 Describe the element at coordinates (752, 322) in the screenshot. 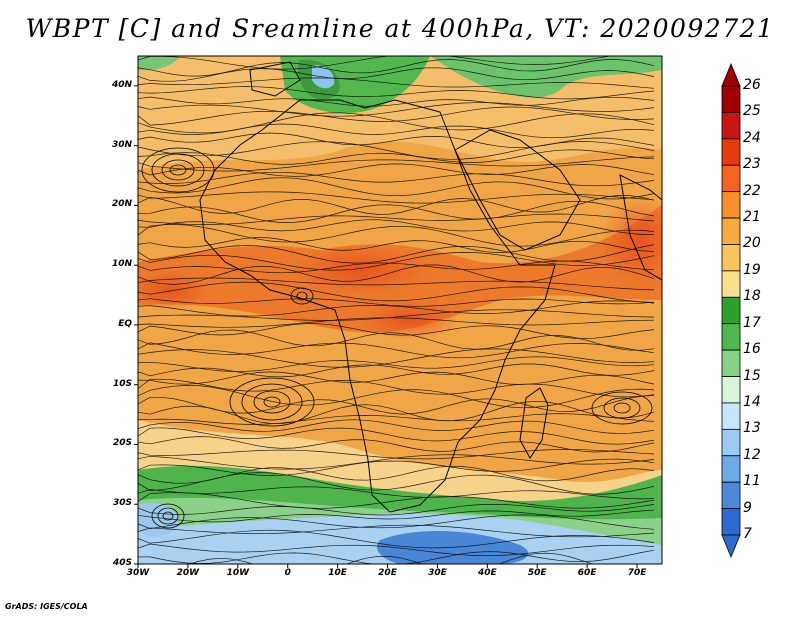

I see `colorbar-label: 17` at that location.